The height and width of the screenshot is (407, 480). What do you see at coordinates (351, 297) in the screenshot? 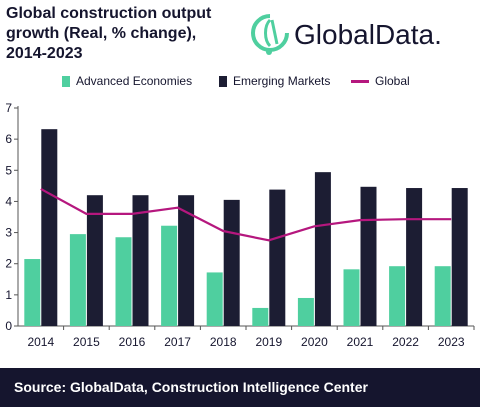
I see `bar-advanced-2021` at bounding box center [351, 297].